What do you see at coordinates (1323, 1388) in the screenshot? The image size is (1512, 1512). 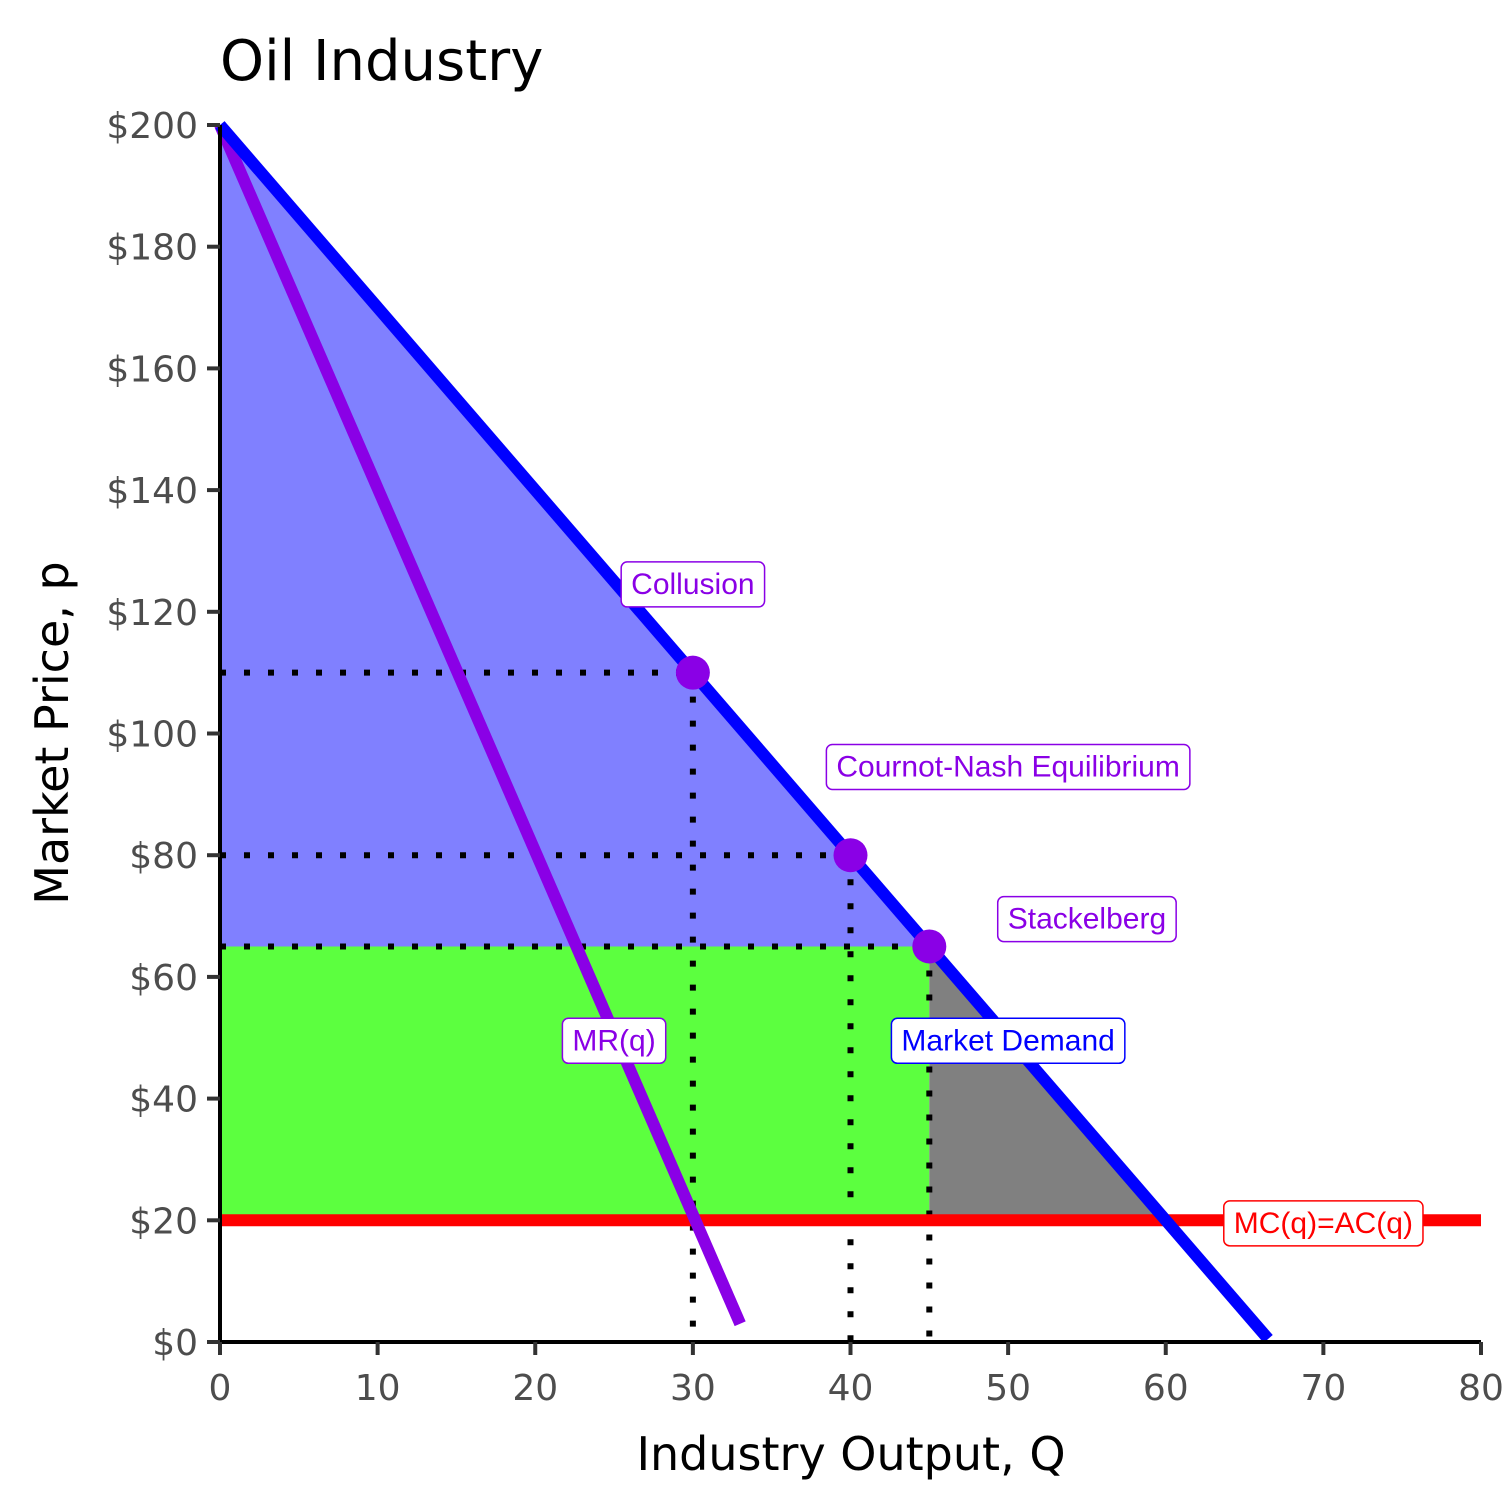 I see `x-tick-label: 70` at bounding box center [1323, 1388].